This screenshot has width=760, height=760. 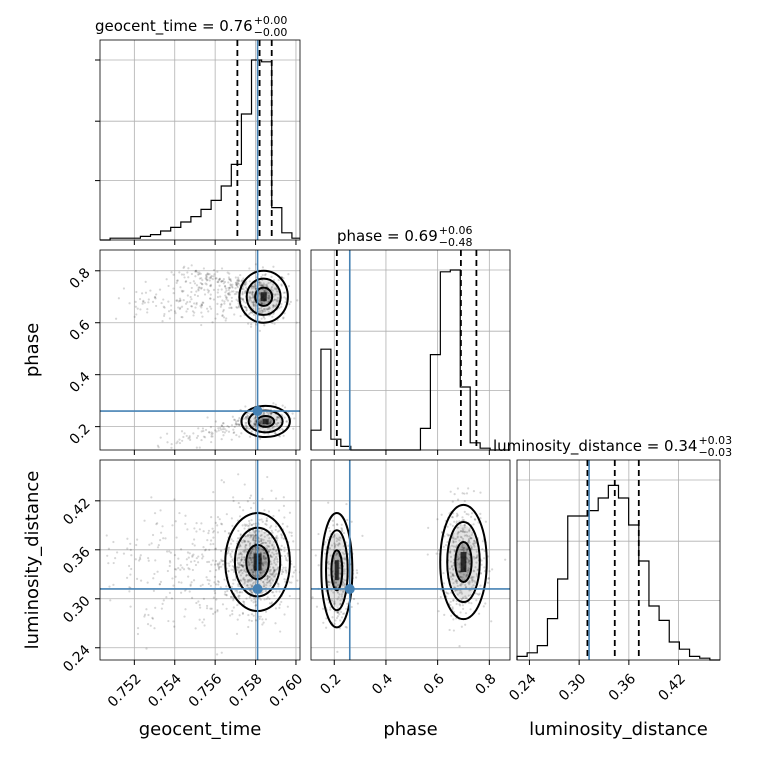 What do you see at coordinates (410, 560) in the screenshot?
I see `panel-frame` at bounding box center [410, 560].